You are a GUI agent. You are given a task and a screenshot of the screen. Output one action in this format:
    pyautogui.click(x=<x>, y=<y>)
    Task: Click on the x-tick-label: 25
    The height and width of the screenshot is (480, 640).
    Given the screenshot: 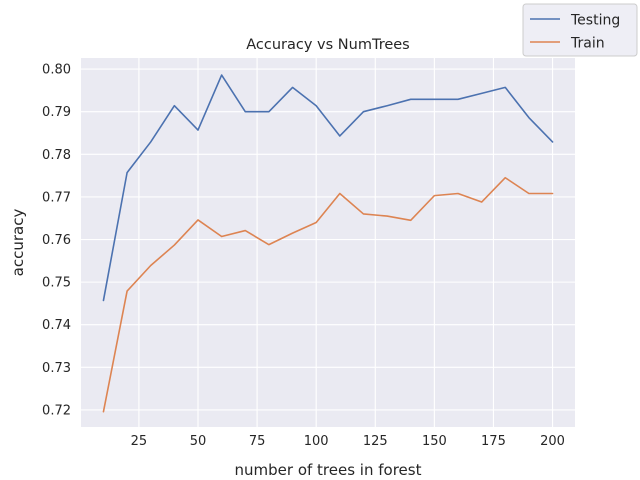 What is the action you would take?
    pyautogui.click(x=139, y=441)
    